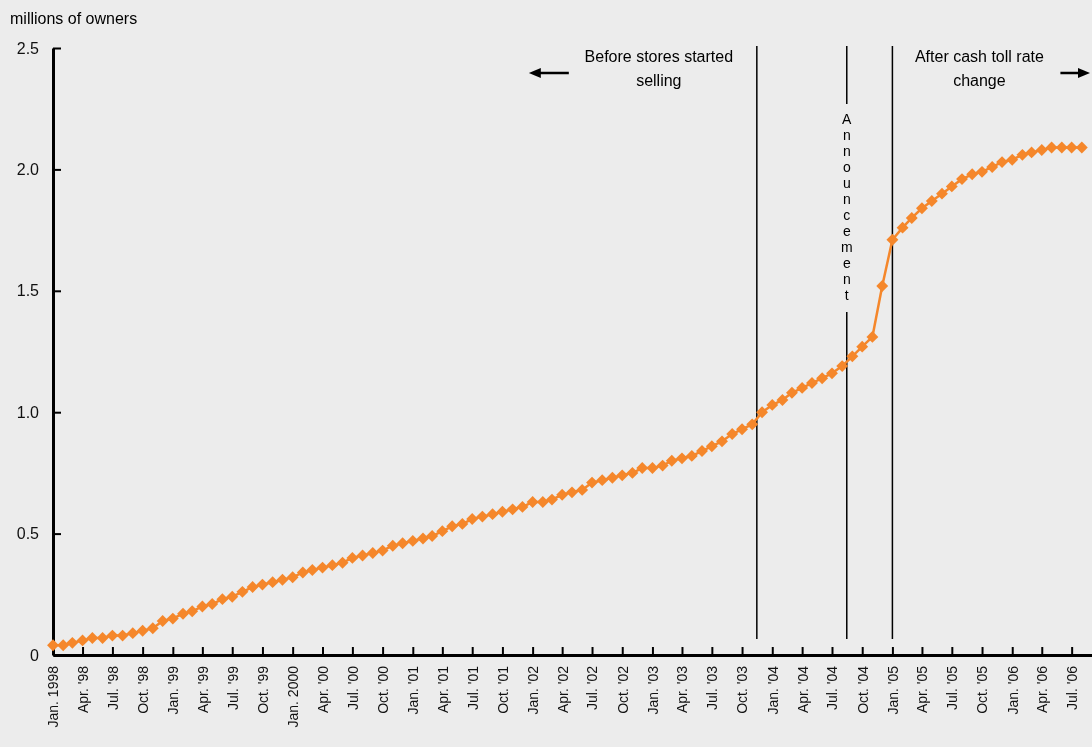  Describe the element at coordinates (53, 696) in the screenshot. I see `x-tick-label: Jan. 1998` at that location.